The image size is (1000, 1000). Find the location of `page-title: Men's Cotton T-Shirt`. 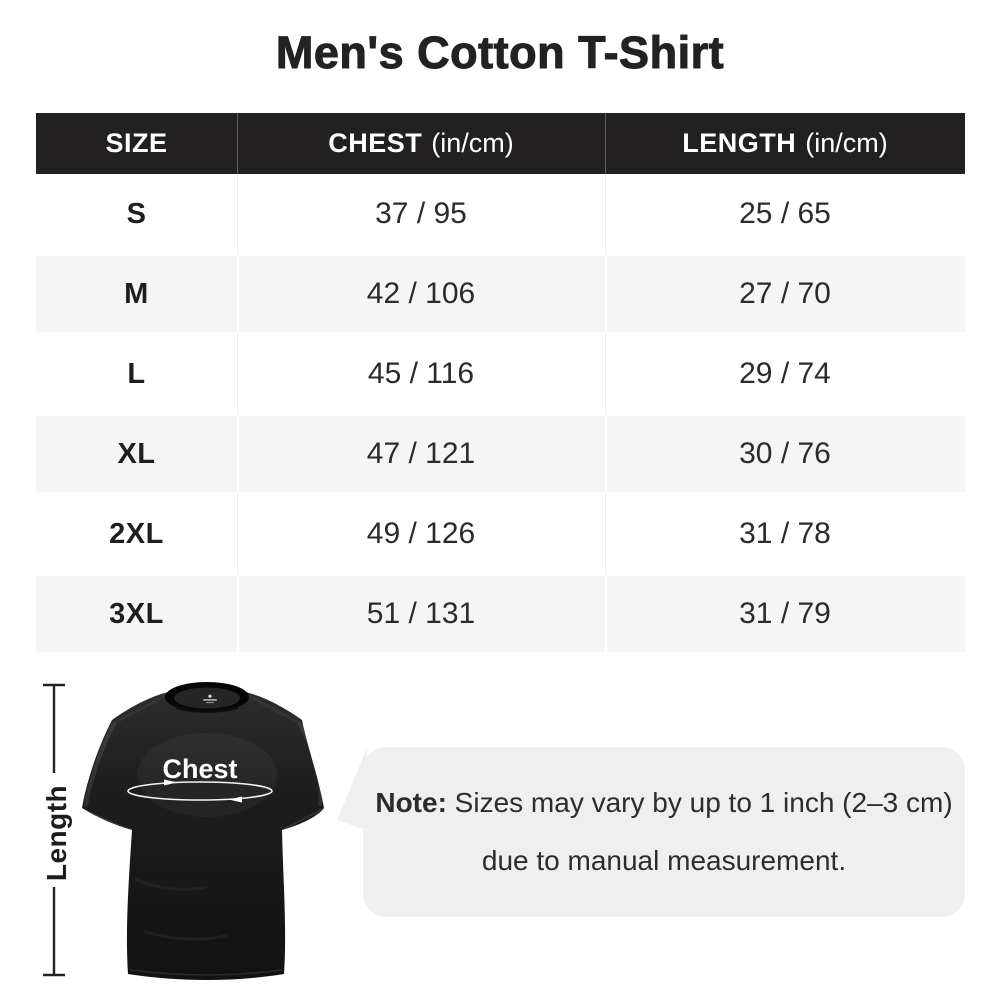

page-title: Men's Cotton T-Shirt is located at coordinates (500, 53).